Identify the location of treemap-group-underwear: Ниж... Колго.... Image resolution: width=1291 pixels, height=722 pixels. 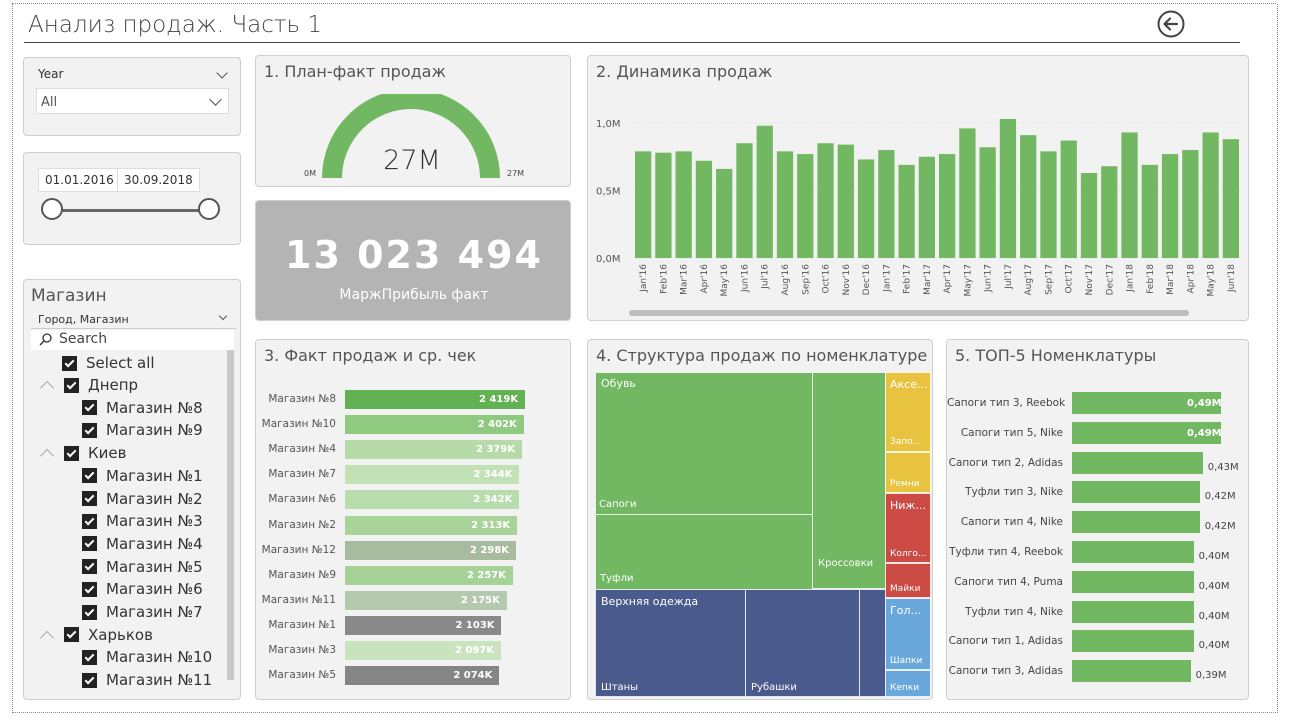
(908, 528).